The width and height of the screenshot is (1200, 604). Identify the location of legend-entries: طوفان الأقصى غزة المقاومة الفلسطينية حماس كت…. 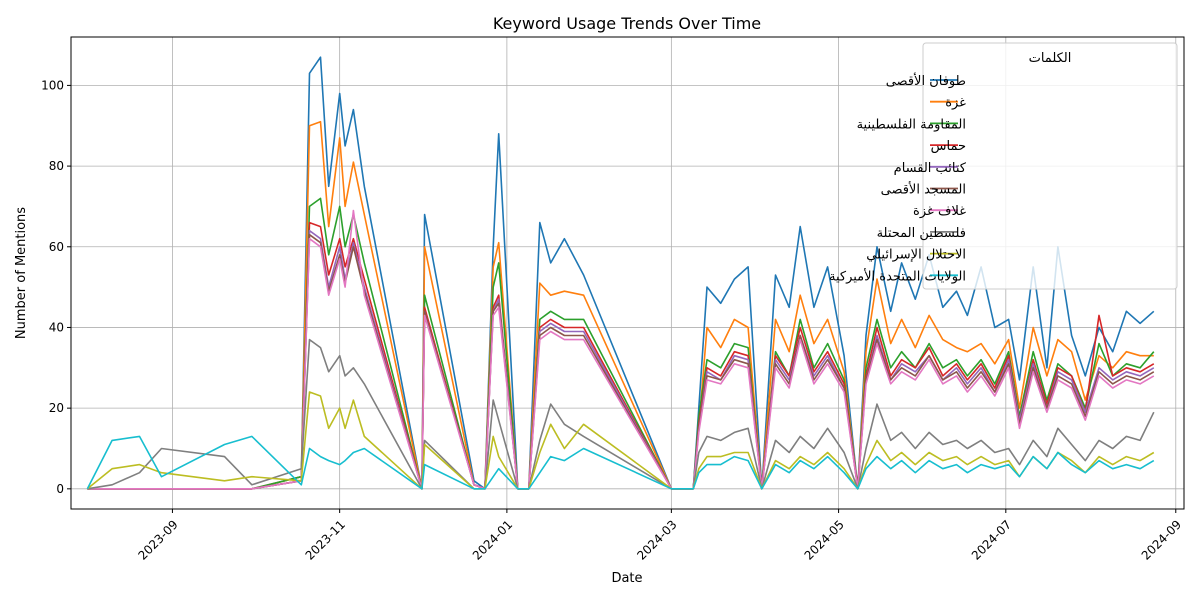
(898, 178).